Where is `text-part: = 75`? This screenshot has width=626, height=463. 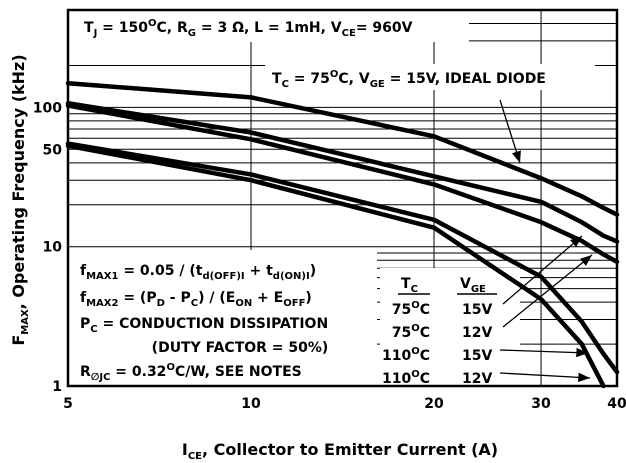
text-part: = 75 is located at coordinates (309, 79).